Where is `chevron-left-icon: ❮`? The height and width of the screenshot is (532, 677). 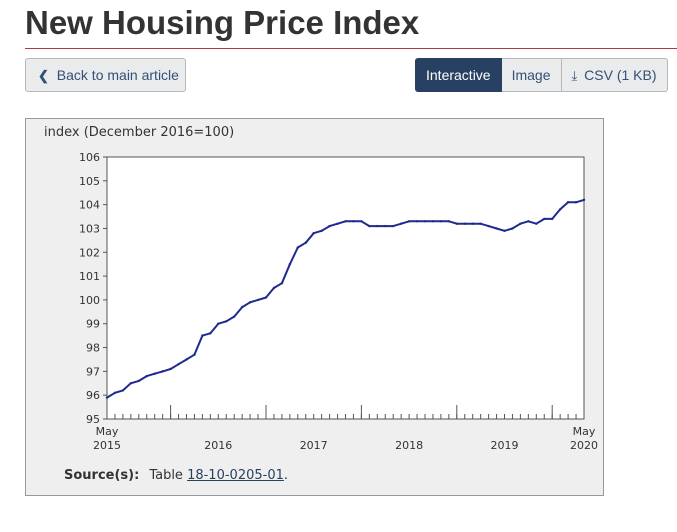 chevron-left-icon: ❮ is located at coordinates (43, 75).